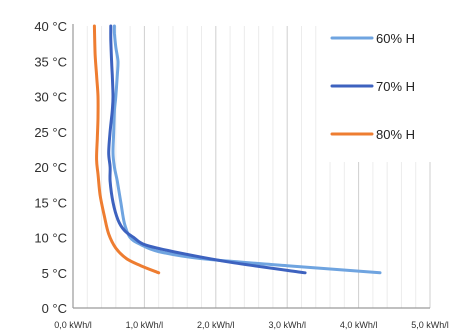 The height and width of the screenshot is (336, 471). Describe the element at coordinates (54, 273) in the screenshot. I see `y-tick-label: 5 °C` at that location.